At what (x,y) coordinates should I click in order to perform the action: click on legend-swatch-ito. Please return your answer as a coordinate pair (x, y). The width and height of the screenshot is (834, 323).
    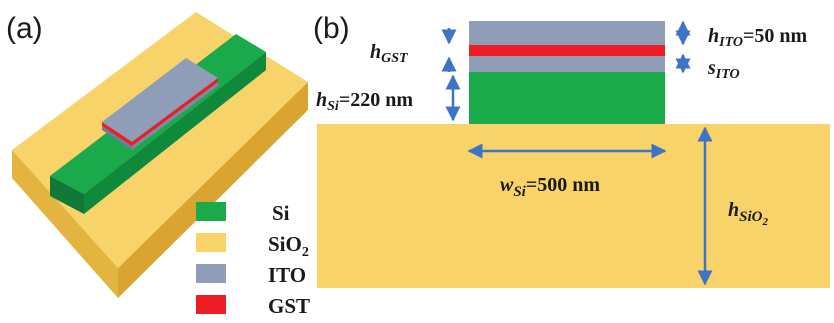
    Looking at the image, I should click on (211, 273).